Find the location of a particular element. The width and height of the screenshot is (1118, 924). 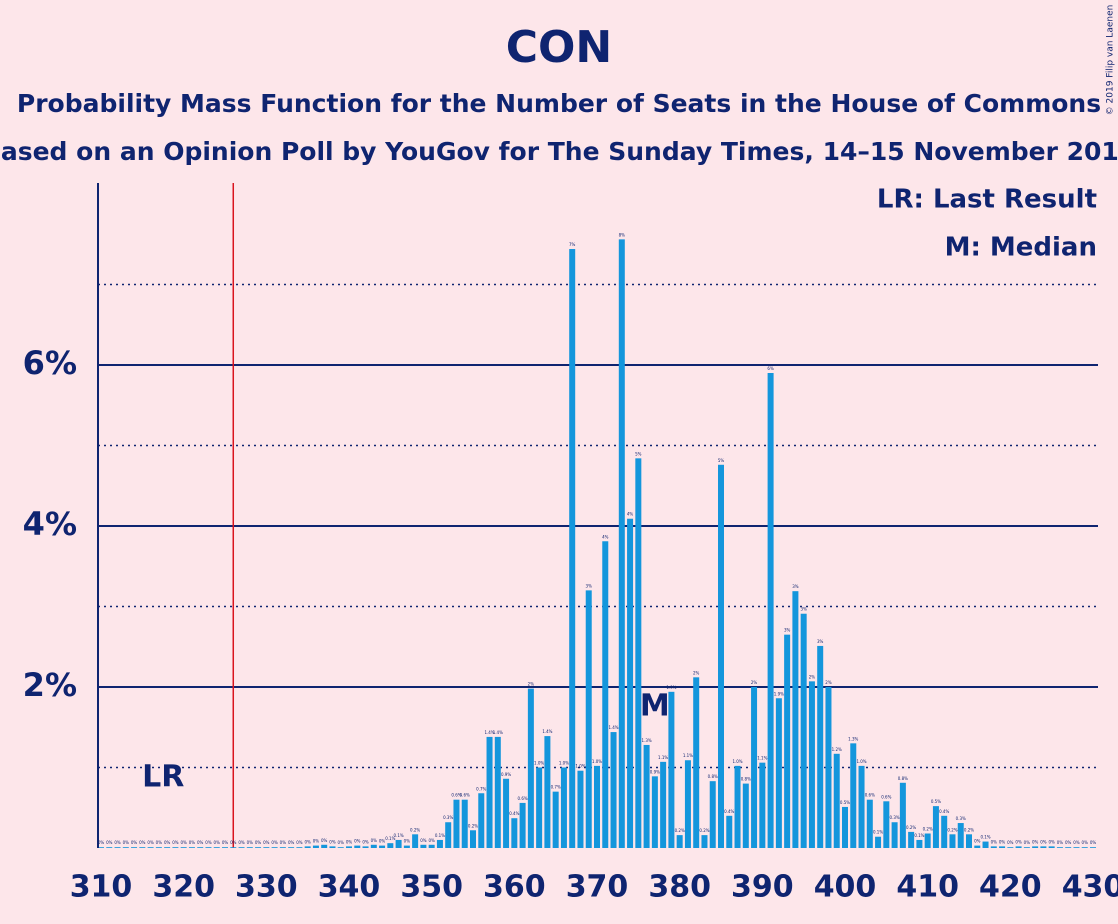

x-tick-label: 350 is located at coordinates (431, 887).